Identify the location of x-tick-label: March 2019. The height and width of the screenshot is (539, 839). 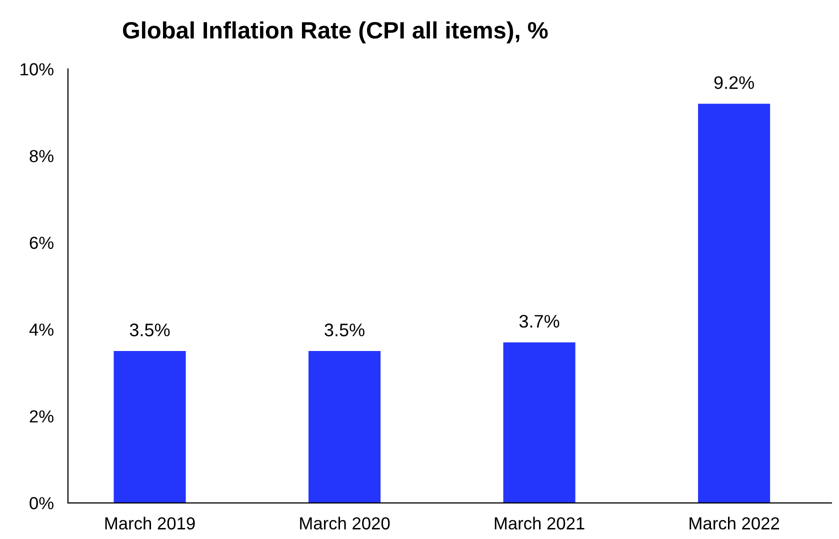
(150, 523).